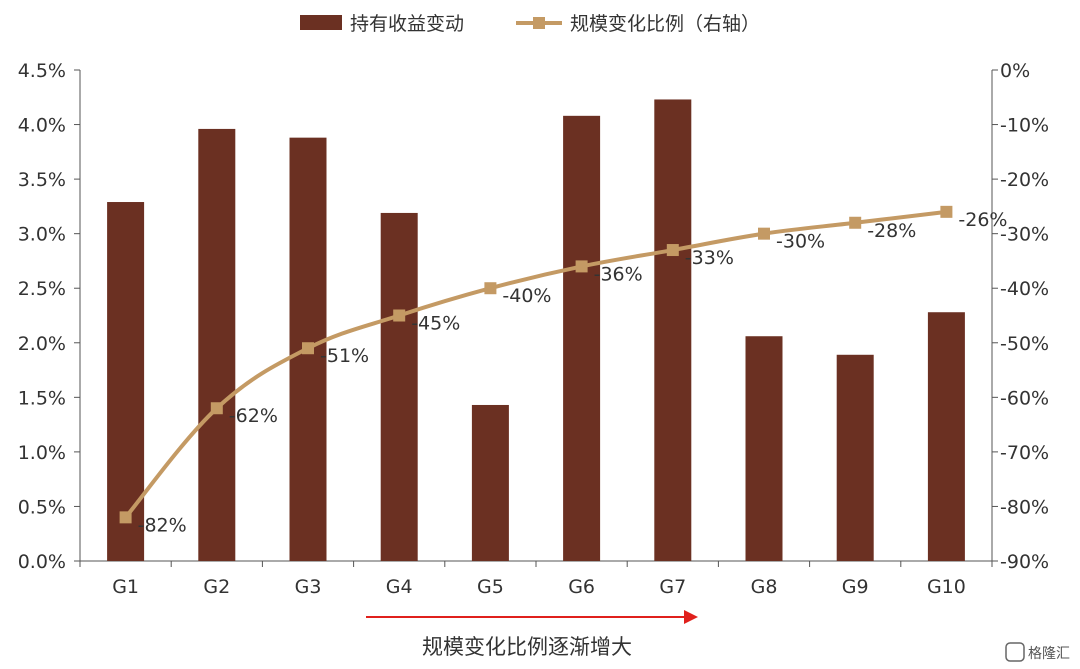  Describe the element at coordinates (982, 220) in the screenshot. I see `line-data-label: -26%` at that location.